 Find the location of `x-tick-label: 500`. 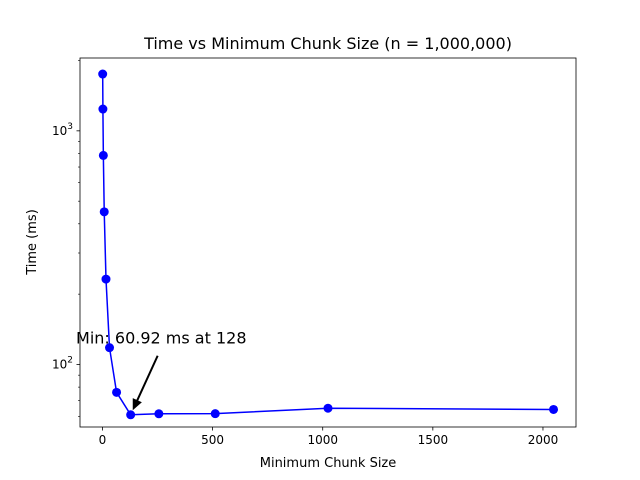

x-tick-label: 500 is located at coordinates (212, 440).